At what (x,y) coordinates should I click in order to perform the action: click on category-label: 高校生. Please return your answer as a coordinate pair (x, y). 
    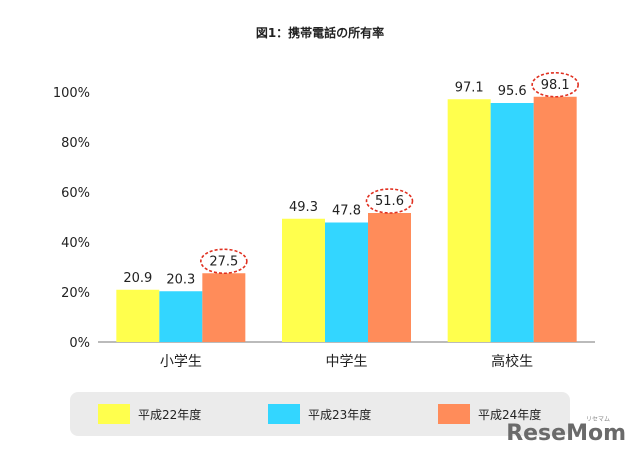
    Looking at the image, I should click on (512, 361).